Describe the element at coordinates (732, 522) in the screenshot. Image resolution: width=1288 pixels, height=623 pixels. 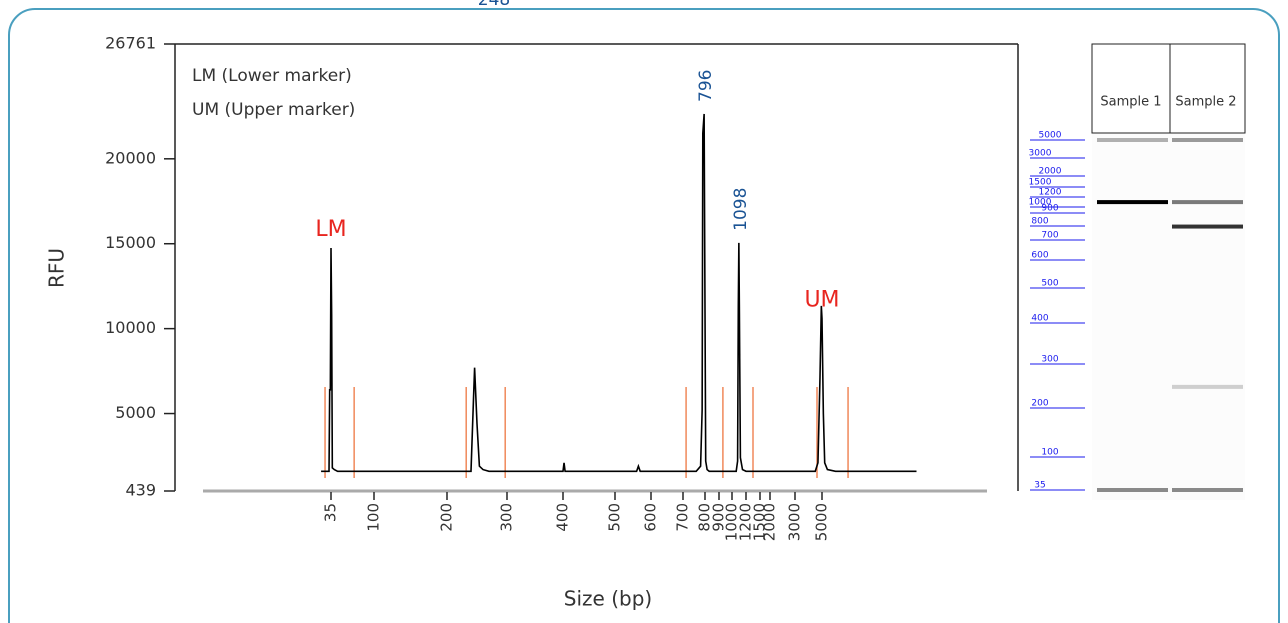
I see `x-tick-label: 1000` at that location.